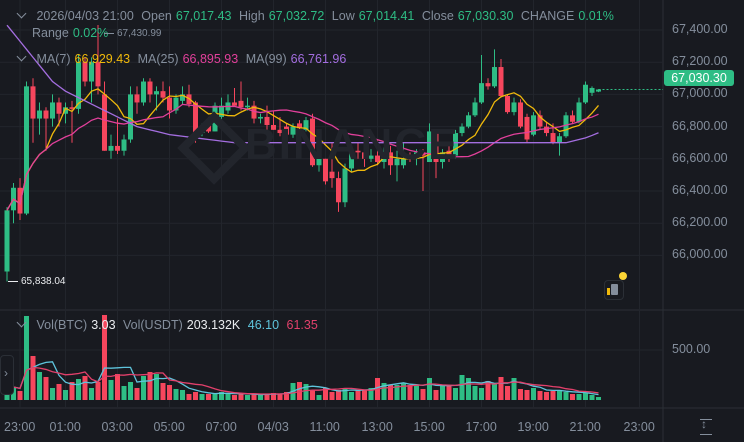  What do you see at coordinates (62, 325) in the screenshot?
I see `vol-btc-label: Vol(BTC)` at bounding box center [62, 325].